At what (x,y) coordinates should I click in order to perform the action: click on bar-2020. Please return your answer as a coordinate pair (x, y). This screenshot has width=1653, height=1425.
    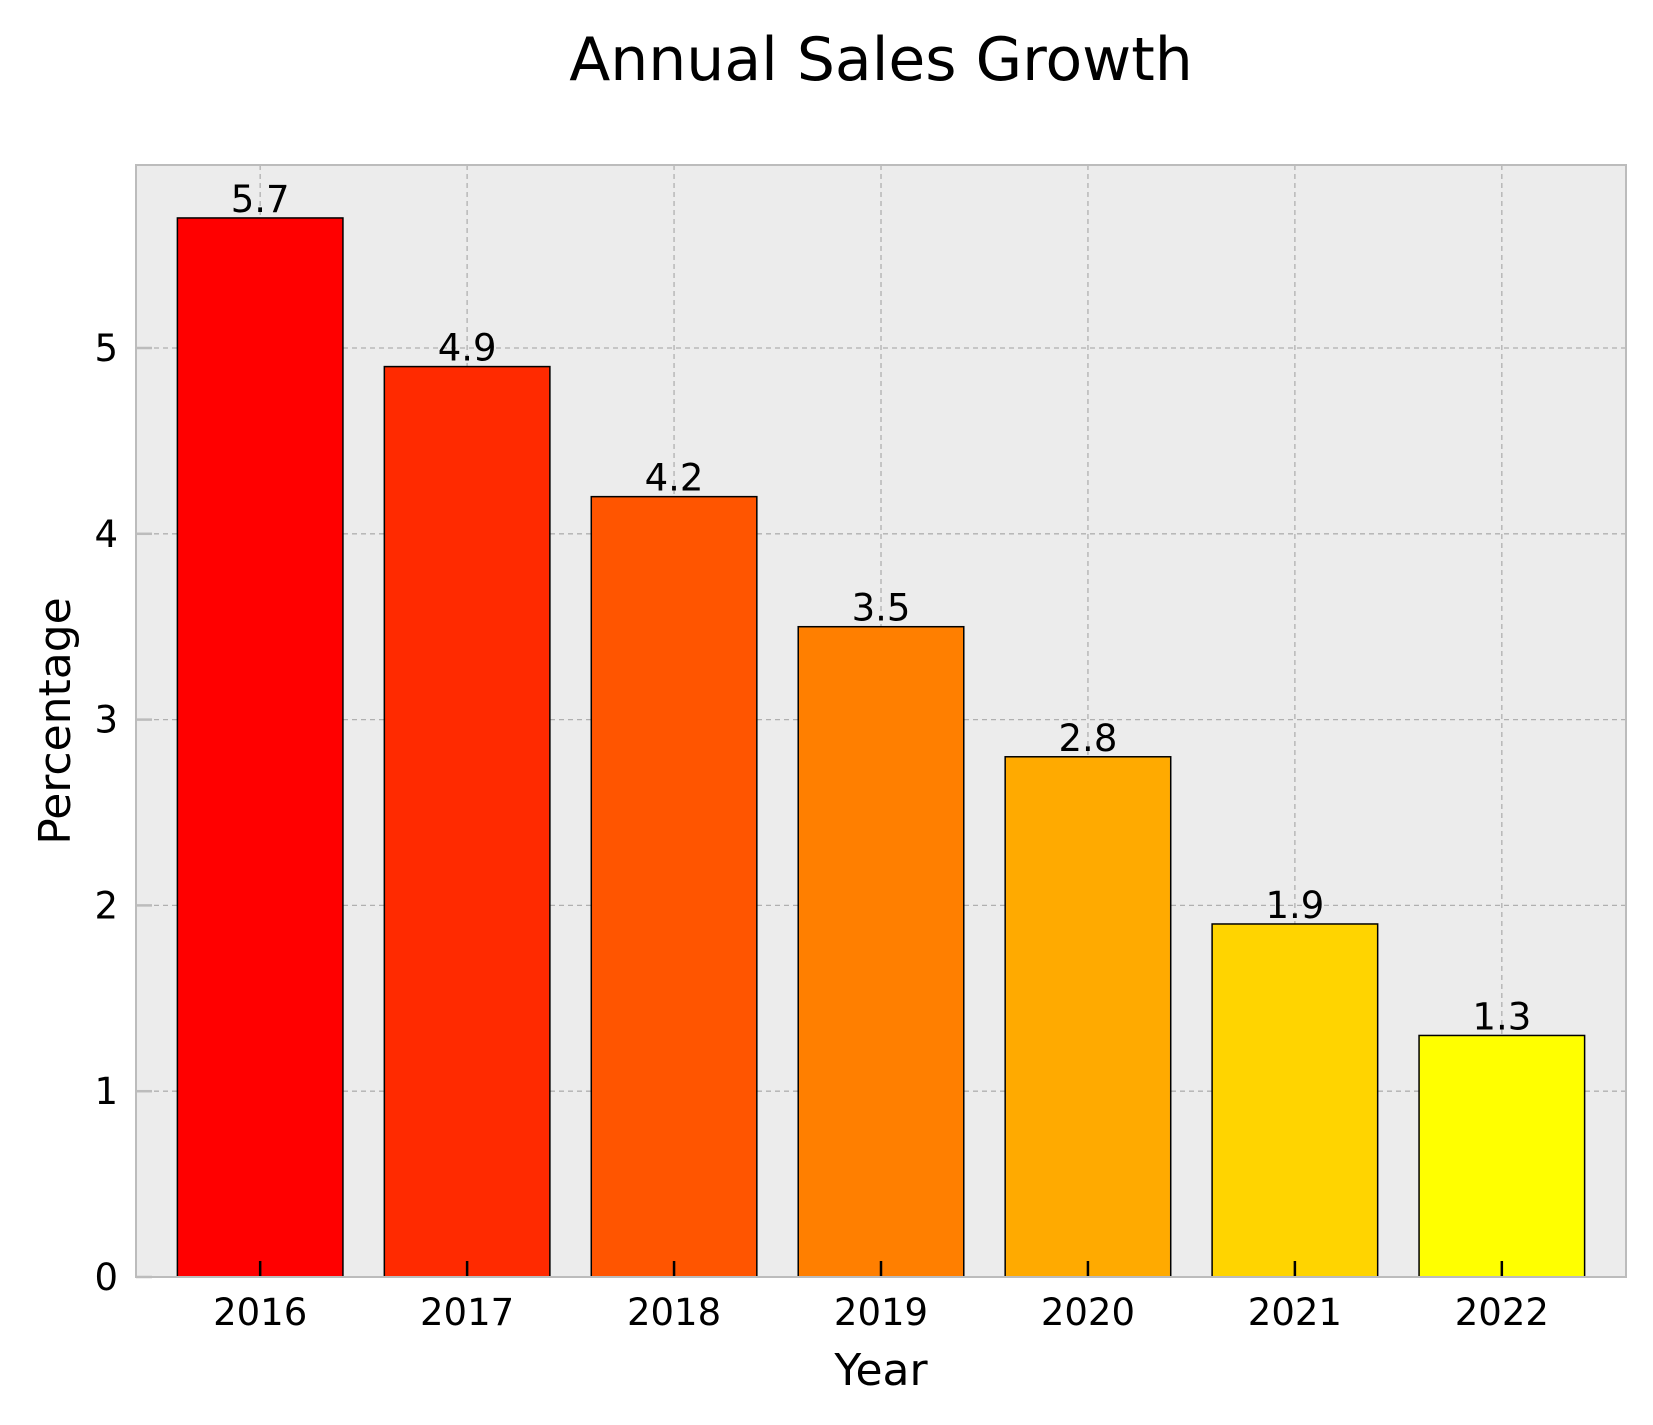
    Looking at the image, I should click on (1088, 1017).